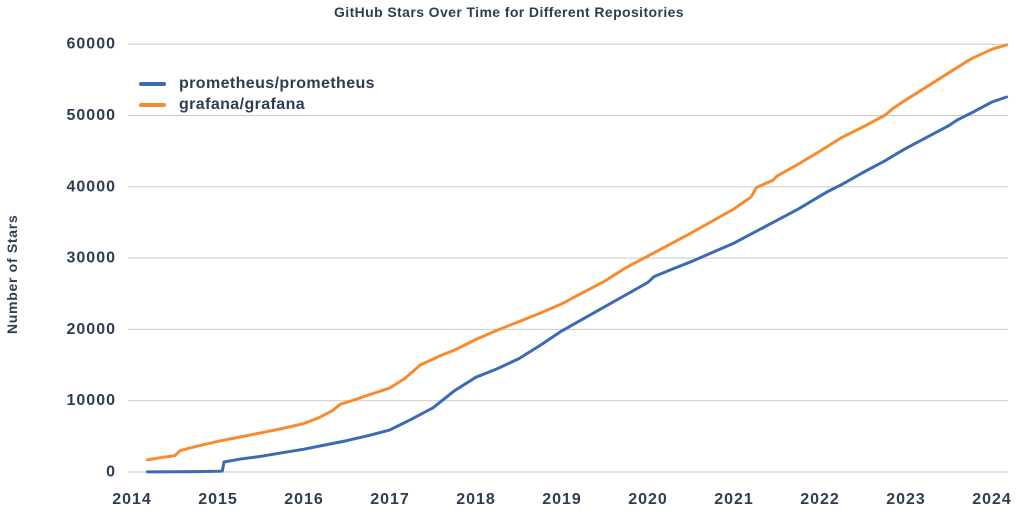  I want to click on legend: prometheus/prometheus grafana/grafana, so click(257, 94).